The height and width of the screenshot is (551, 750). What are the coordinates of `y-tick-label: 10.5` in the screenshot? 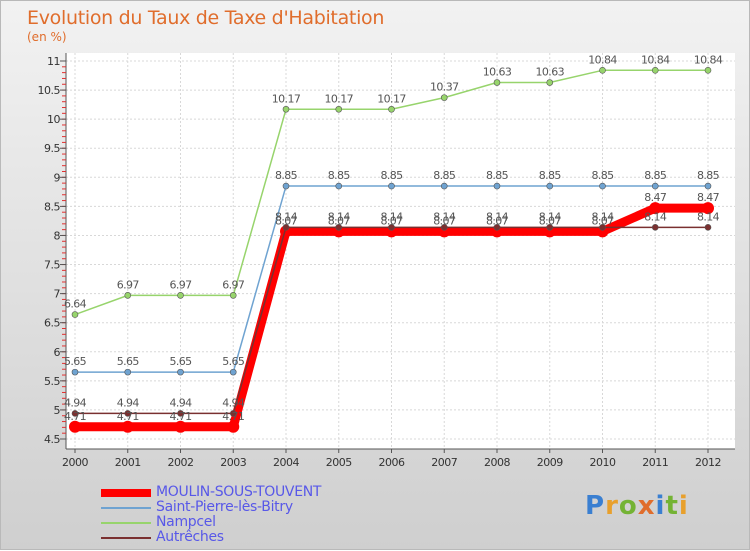 It's located at (49, 90).